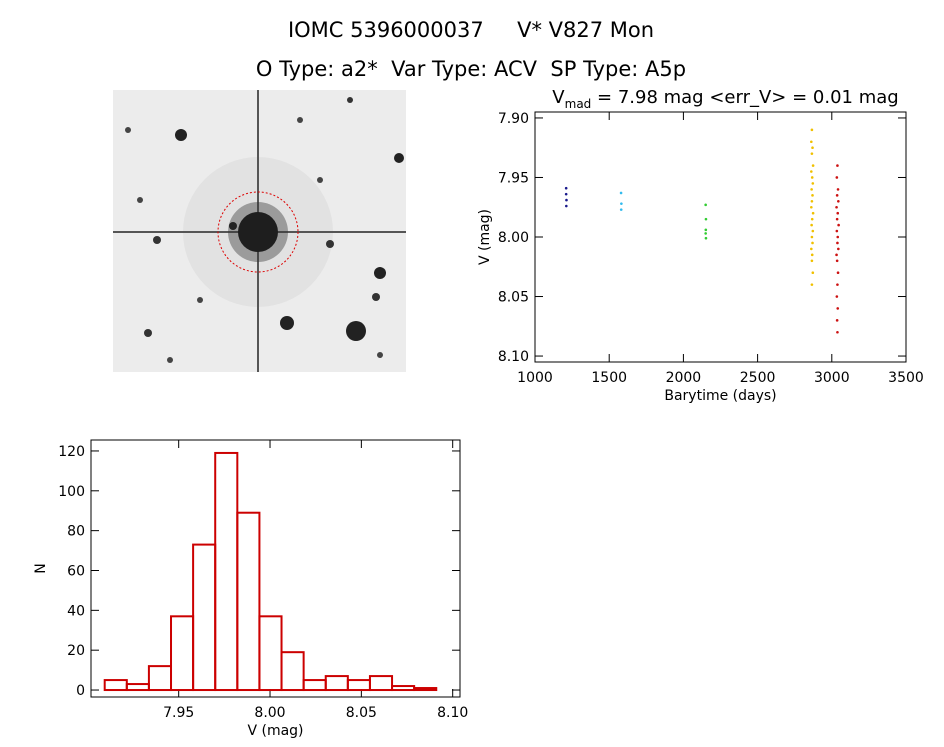 The height and width of the screenshot is (747, 944). I want to click on y-tick-label: 8.05, so click(513, 298).